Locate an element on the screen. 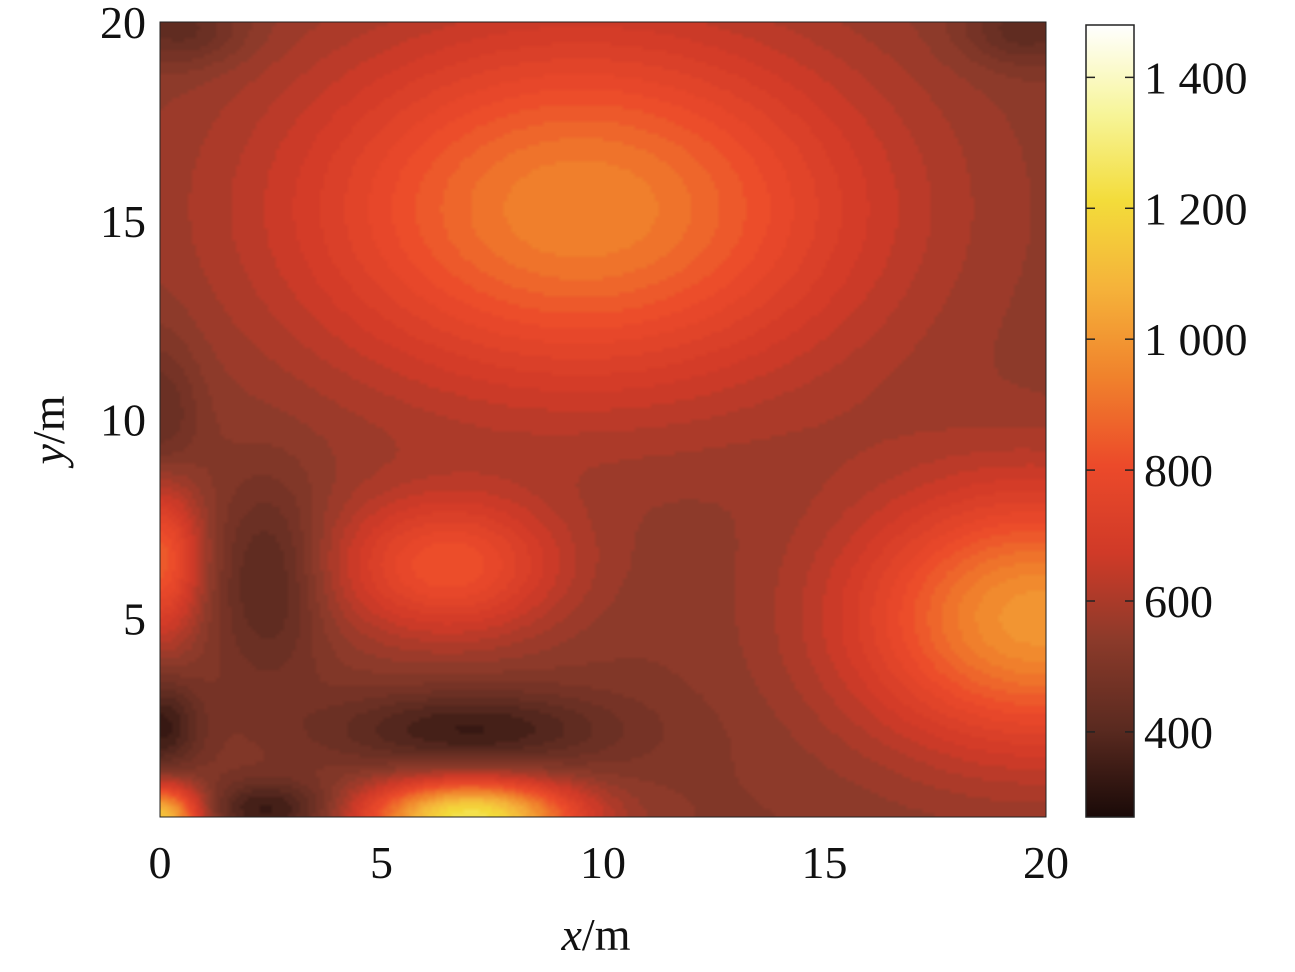  colorbar-tick-label: 1 000 is located at coordinates (1196, 339).